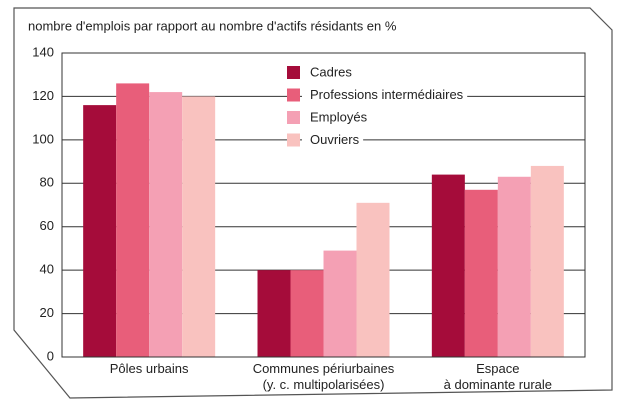  I want to click on x-tick-label: Pôles urbains, so click(149, 368).